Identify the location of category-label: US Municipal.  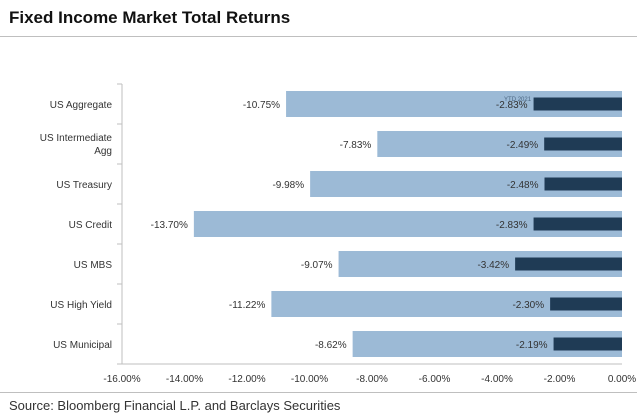
(82, 345).